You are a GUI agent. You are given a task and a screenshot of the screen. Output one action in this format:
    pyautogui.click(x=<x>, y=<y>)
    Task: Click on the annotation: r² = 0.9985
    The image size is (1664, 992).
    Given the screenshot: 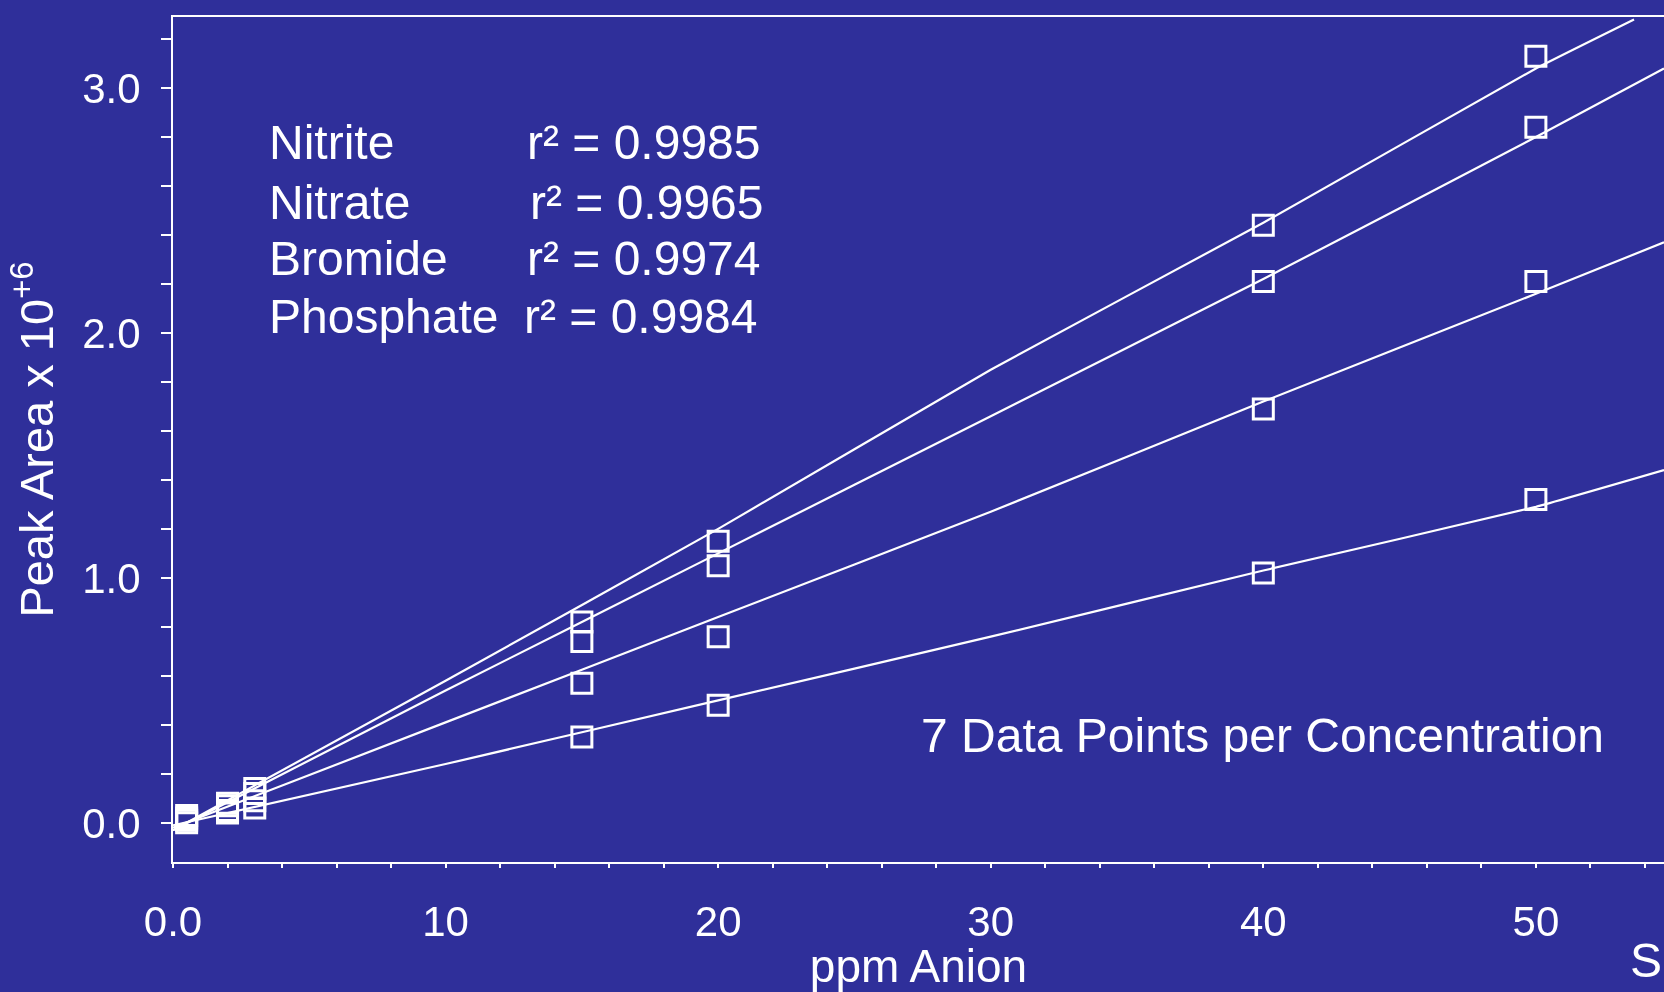 What is the action you would take?
    pyautogui.click(x=644, y=142)
    